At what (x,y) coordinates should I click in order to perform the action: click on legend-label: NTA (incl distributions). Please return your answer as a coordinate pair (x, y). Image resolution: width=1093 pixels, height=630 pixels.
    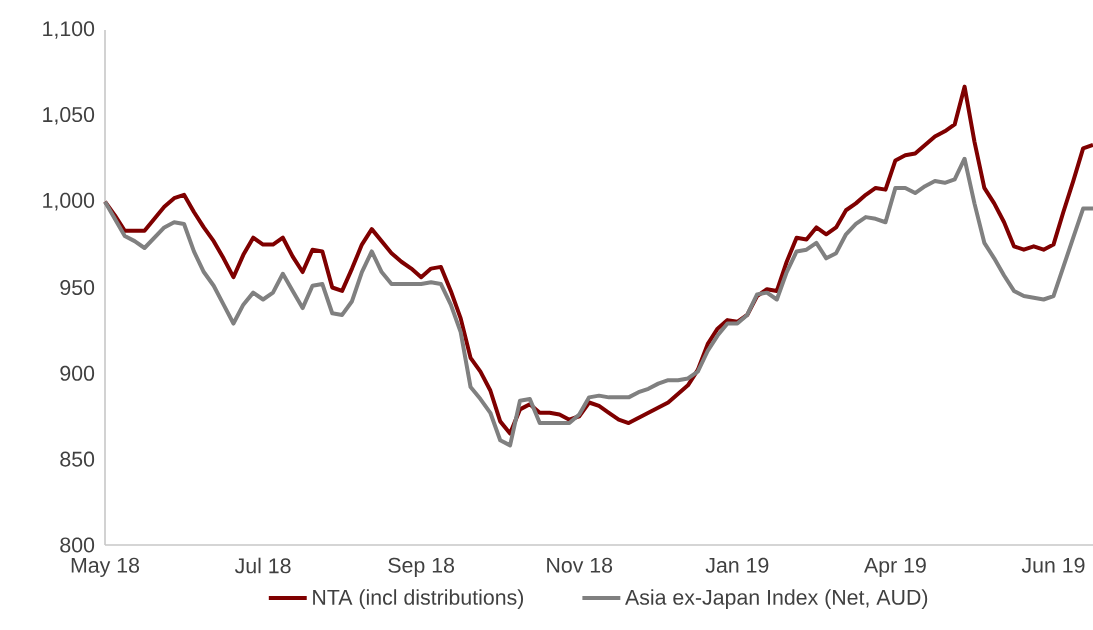
    Looking at the image, I should click on (418, 599).